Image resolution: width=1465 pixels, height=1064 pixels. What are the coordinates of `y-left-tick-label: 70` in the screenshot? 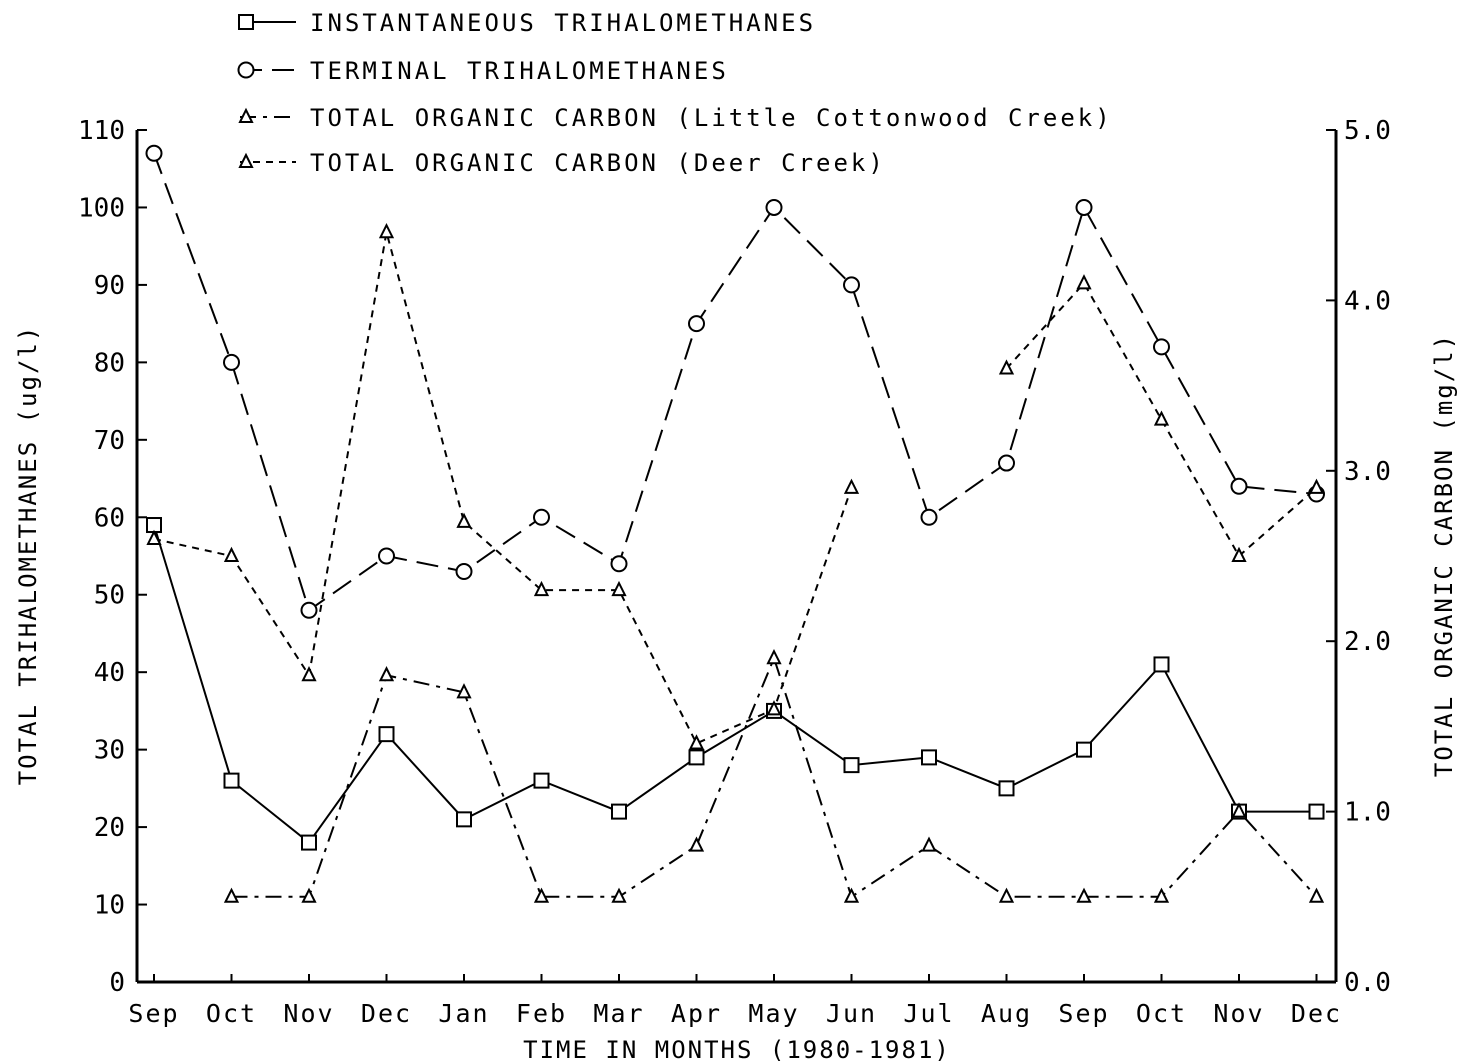 It's located at (109, 441).